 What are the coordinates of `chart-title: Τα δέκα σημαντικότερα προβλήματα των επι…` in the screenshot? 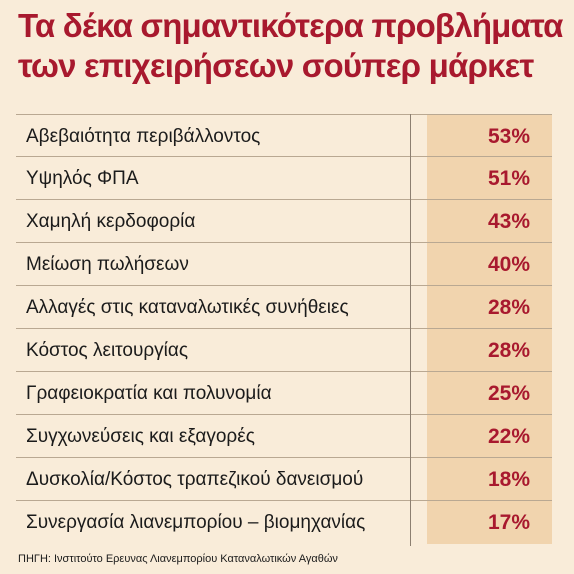 It's located at (293, 46).